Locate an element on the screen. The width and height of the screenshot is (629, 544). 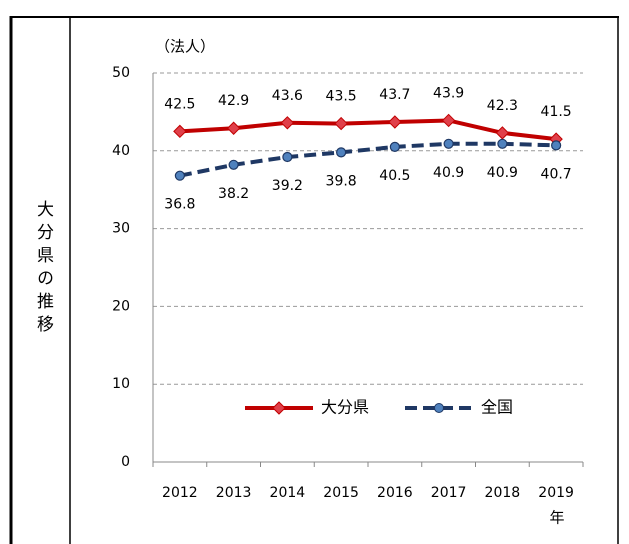
x-tick-label: 2015 is located at coordinates (341, 493).